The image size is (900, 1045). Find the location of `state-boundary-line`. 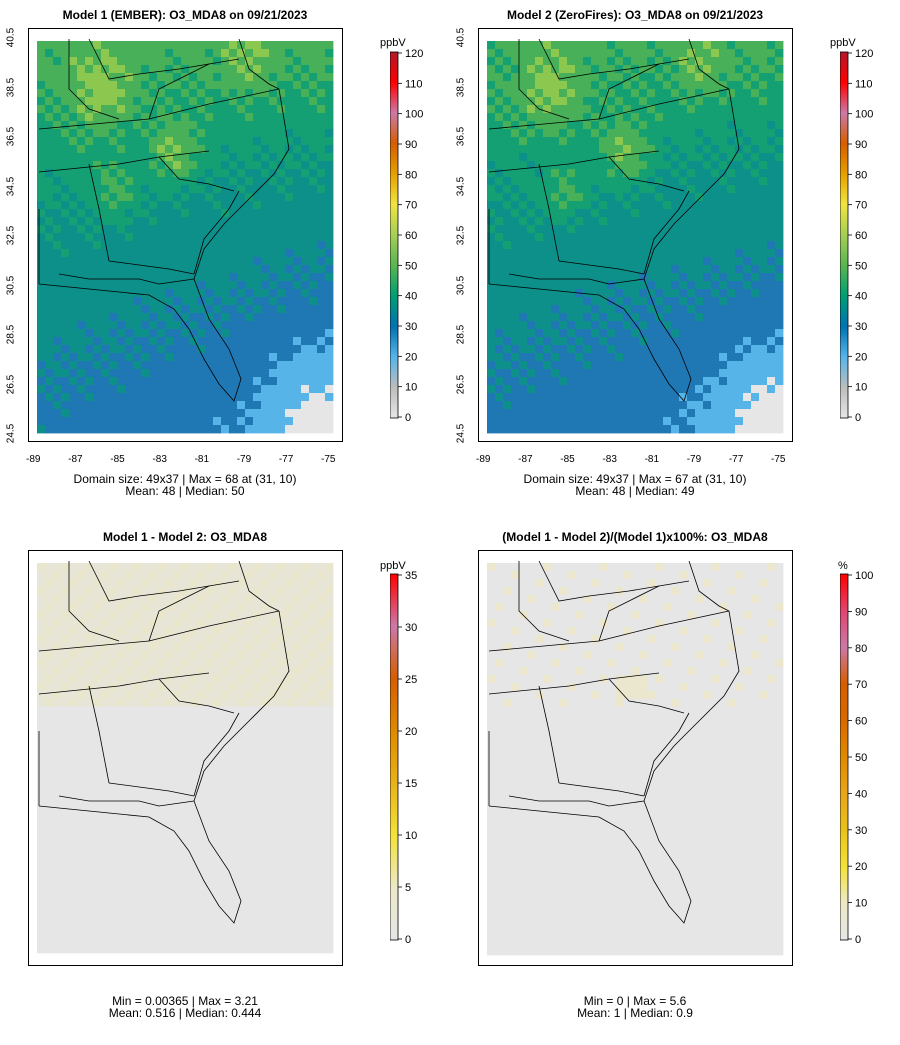

state-boundary-line is located at coordinates (94, 79).